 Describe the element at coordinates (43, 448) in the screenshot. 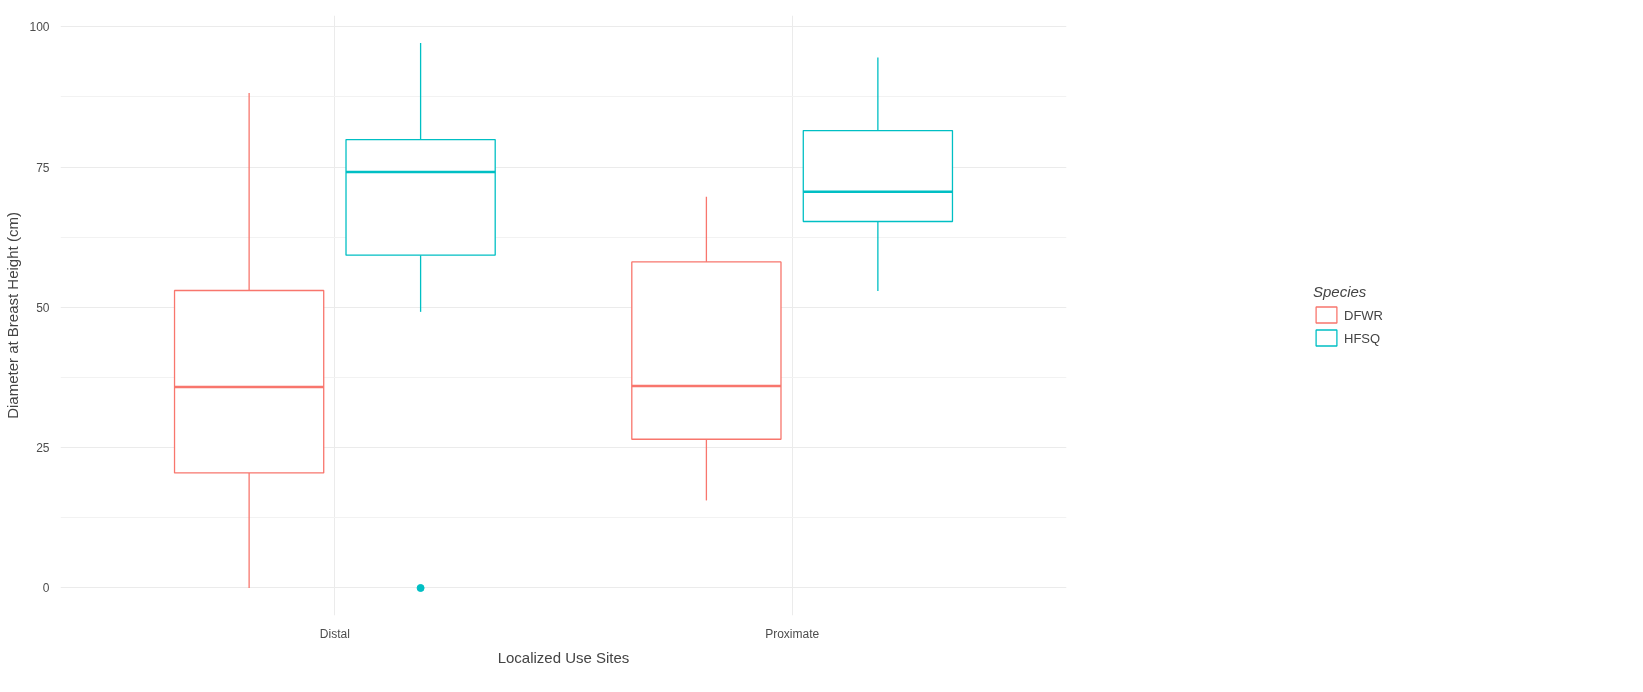

I see `y-tick-label: 25` at that location.